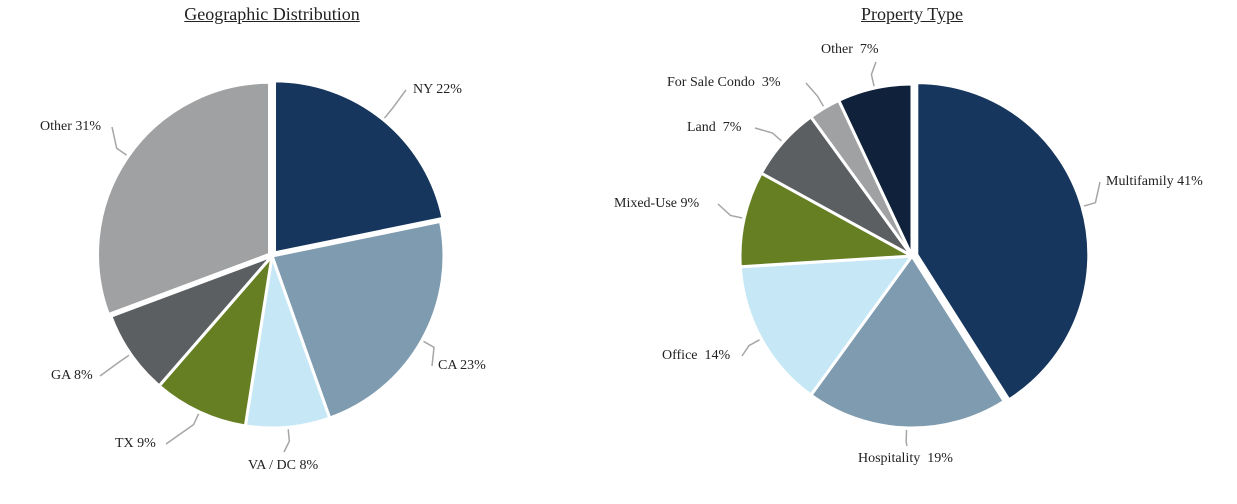  What do you see at coordinates (905, 458) in the screenshot?
I see `data-label: Hospitality 19%` at bounding box center [905, 458].